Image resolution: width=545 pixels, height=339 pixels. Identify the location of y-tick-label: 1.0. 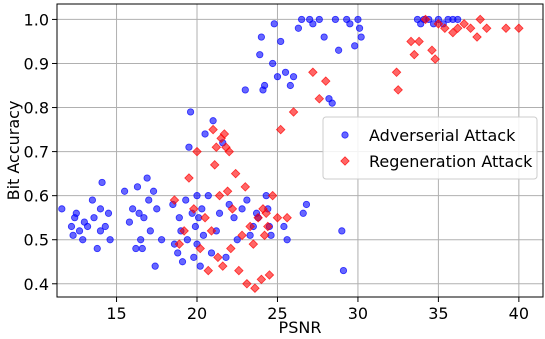
(36, 19).